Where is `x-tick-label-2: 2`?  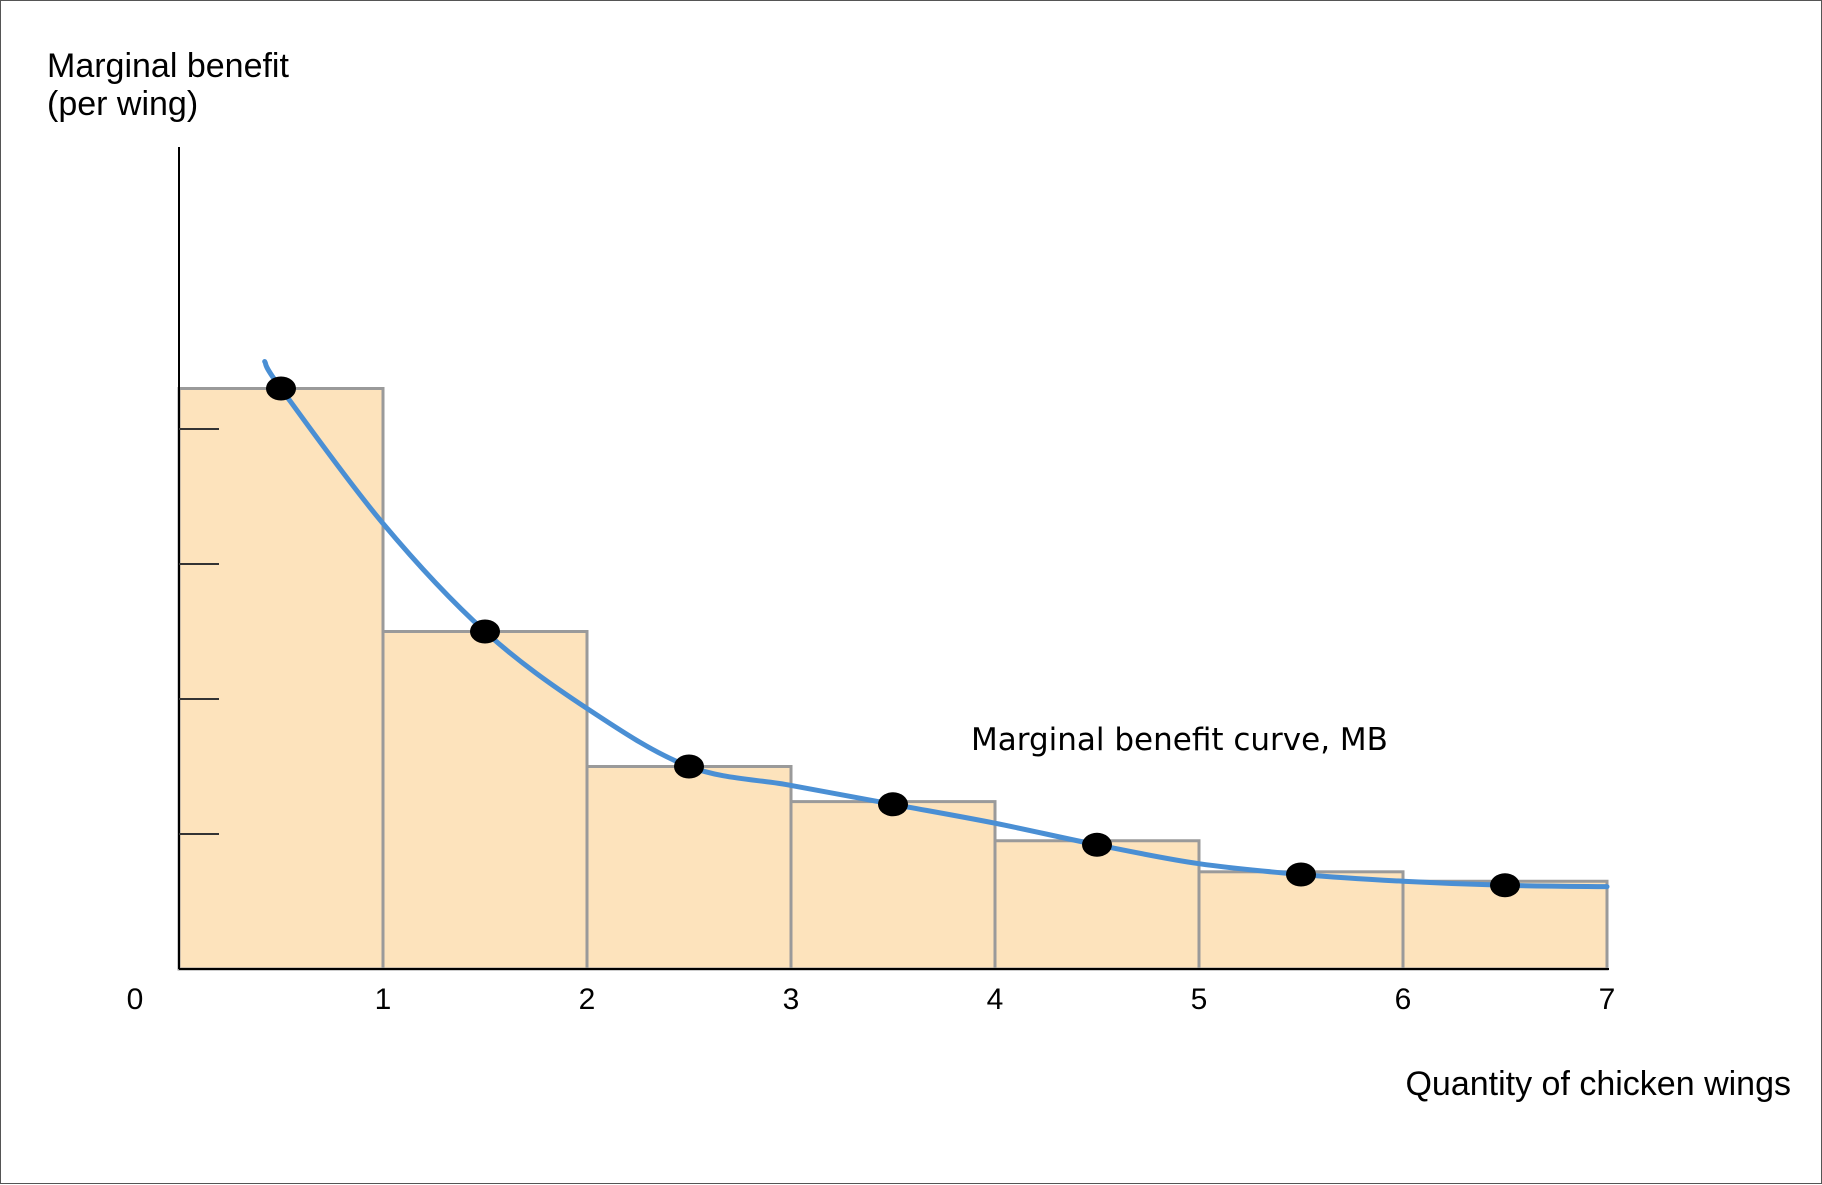
x-tick-label-2: 2 is located at coordinates (587, 999).